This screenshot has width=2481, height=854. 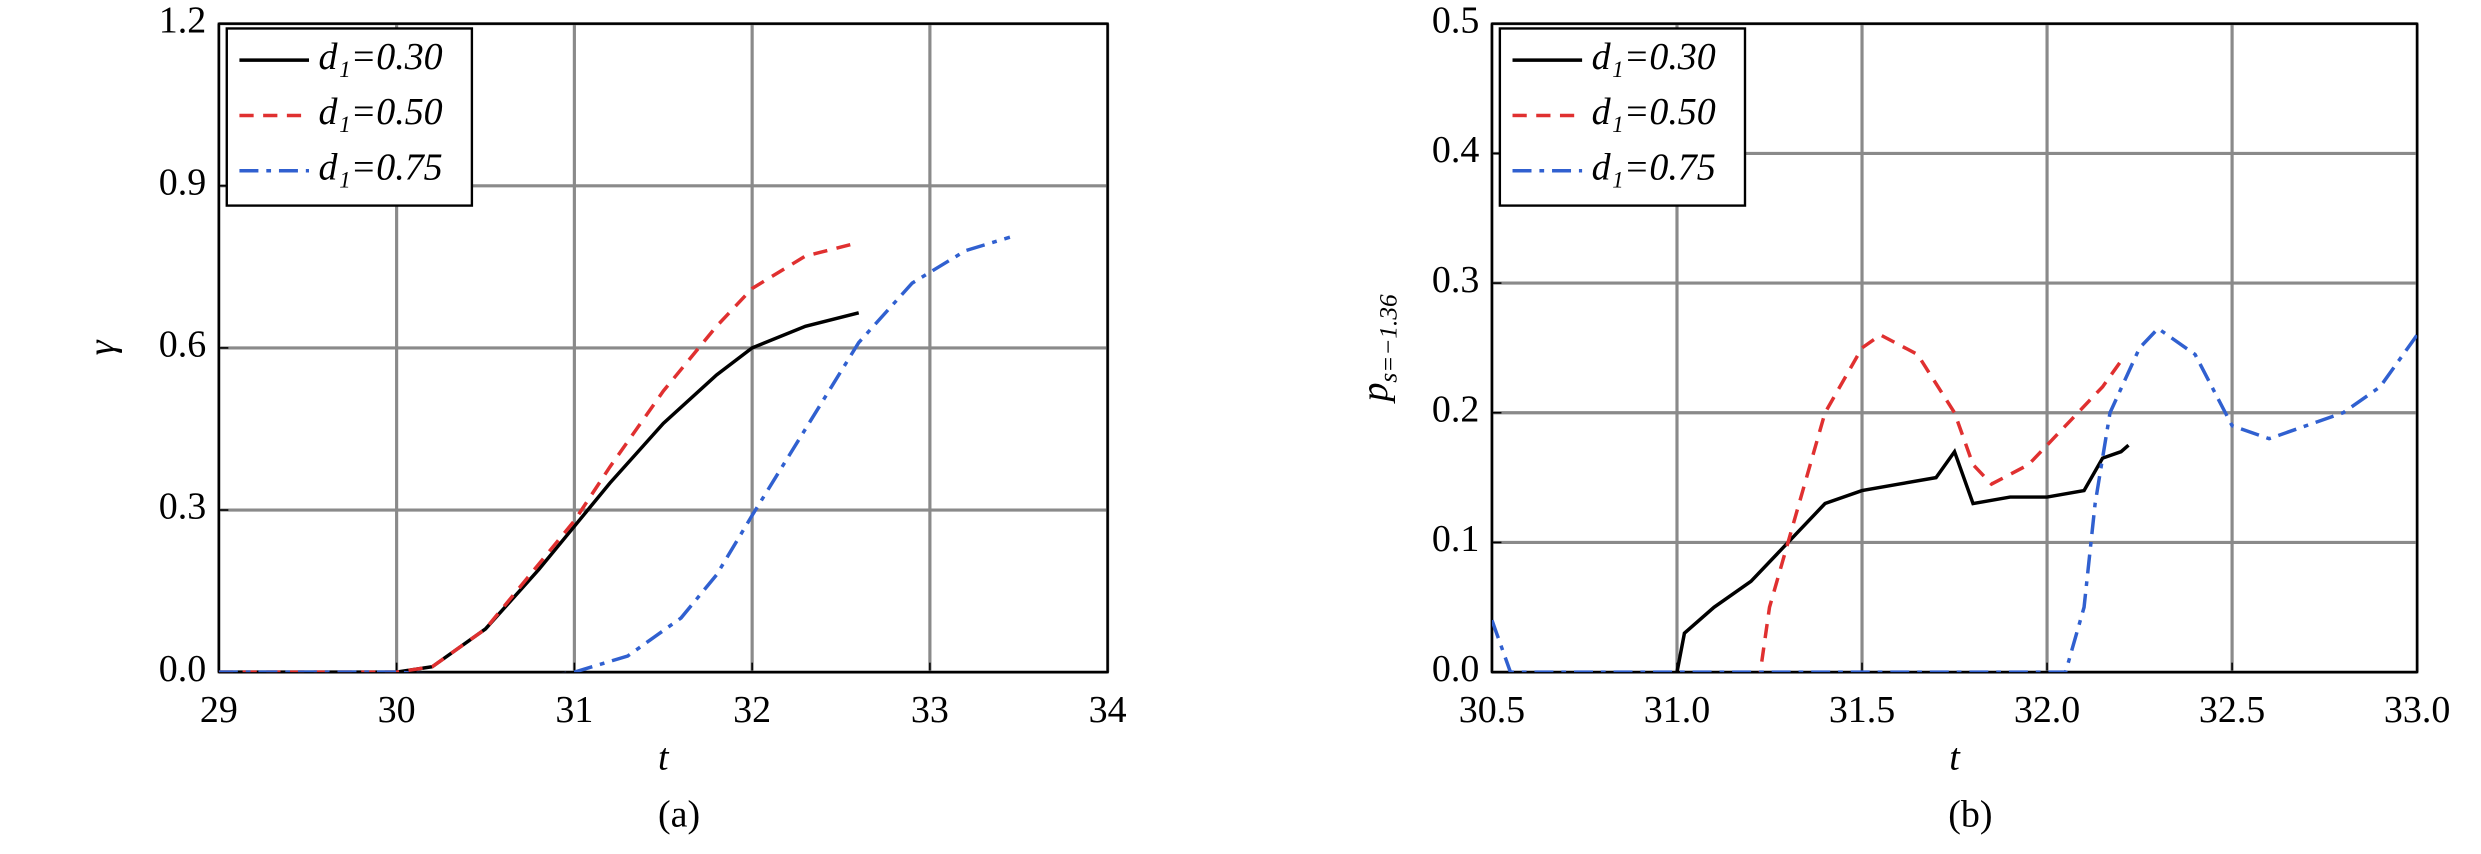 What do you see at coordinates (182, 345) in the screenshot?
I see `y-tick-label: 0.6` at bounding box center [182, 345].